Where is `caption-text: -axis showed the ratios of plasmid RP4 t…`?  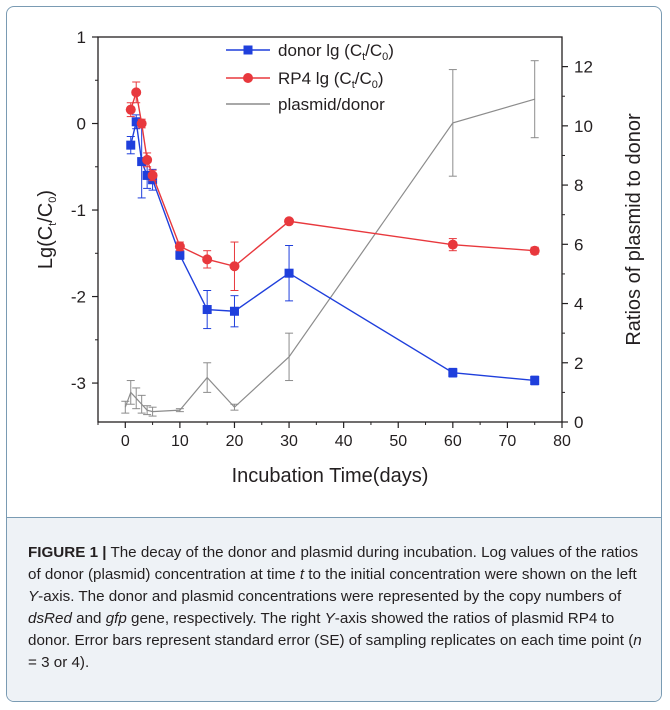 caption-text: -axis showed the ratios of plasmid RP4 t… is located at coordinates (331, 629).